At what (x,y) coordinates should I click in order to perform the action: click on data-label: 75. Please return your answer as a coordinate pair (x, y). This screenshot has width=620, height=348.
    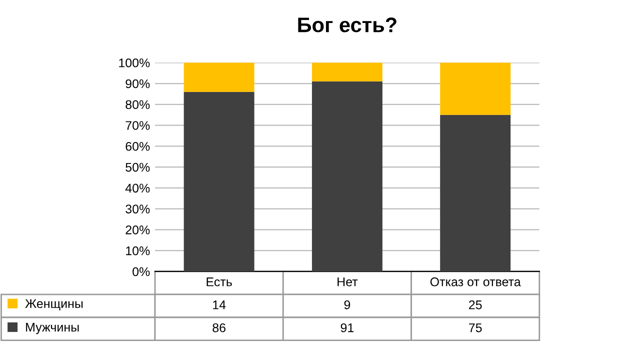
    Looking at the image, I should click on (475, 327).